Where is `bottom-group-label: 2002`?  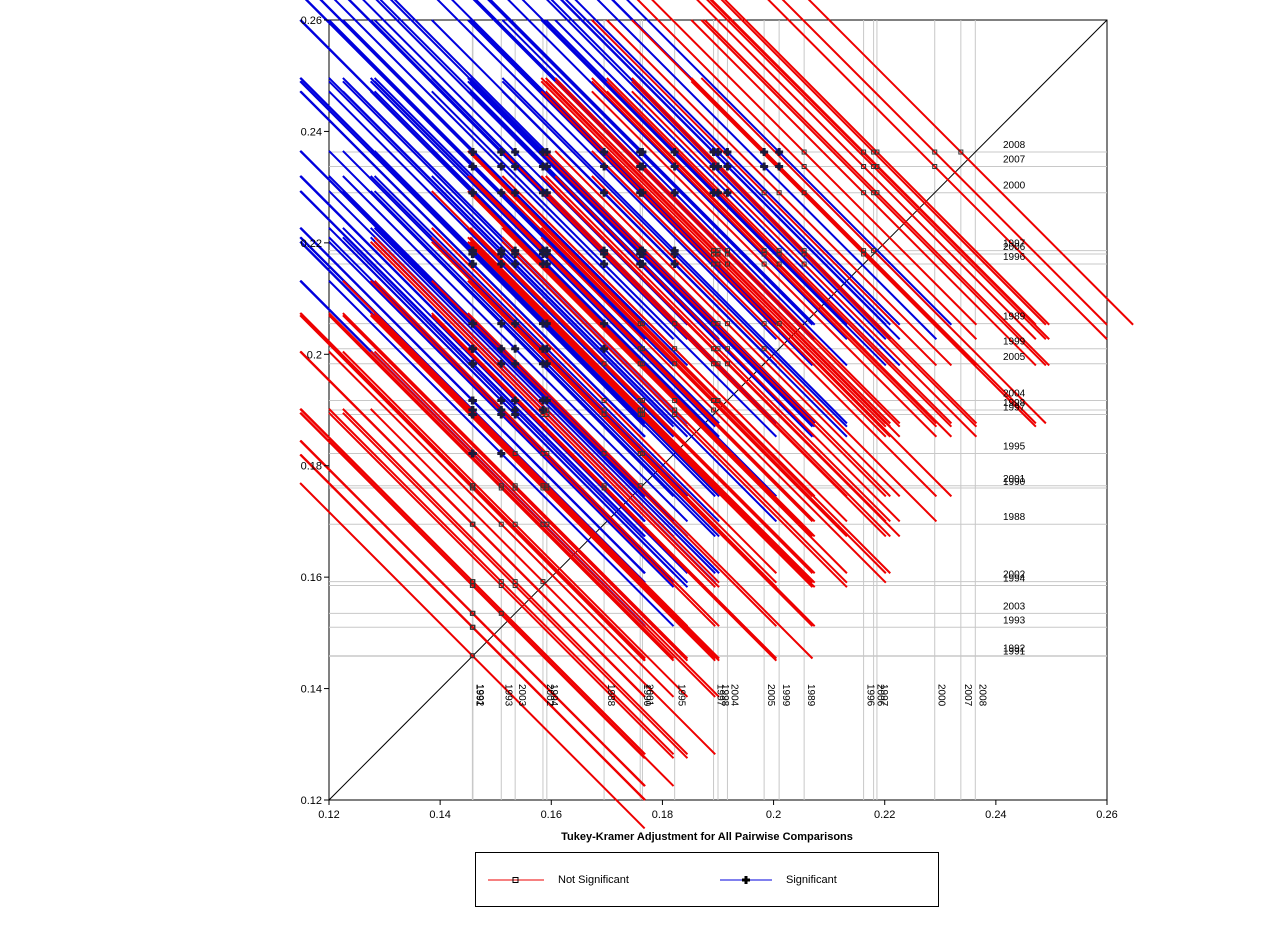 bottom-group-label: 2002 is located at coordinates (549, 695).